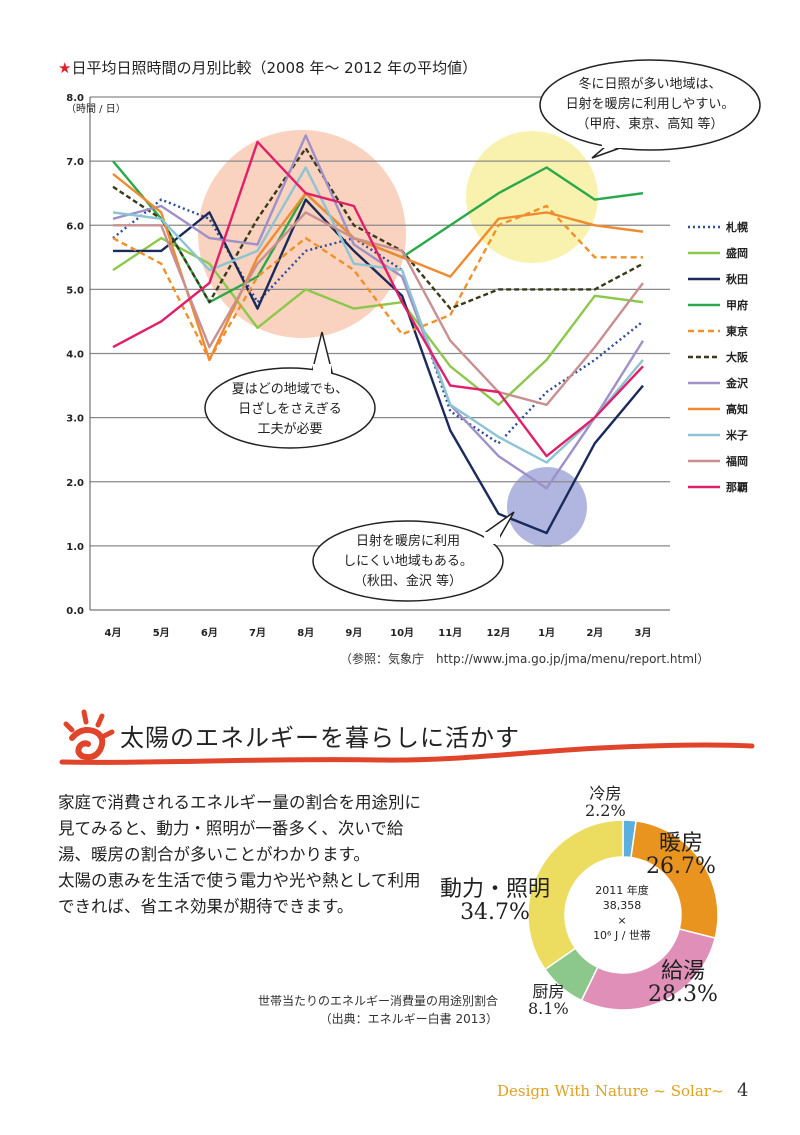  I want to click on legend-label: 札幌, so click(736, 227).